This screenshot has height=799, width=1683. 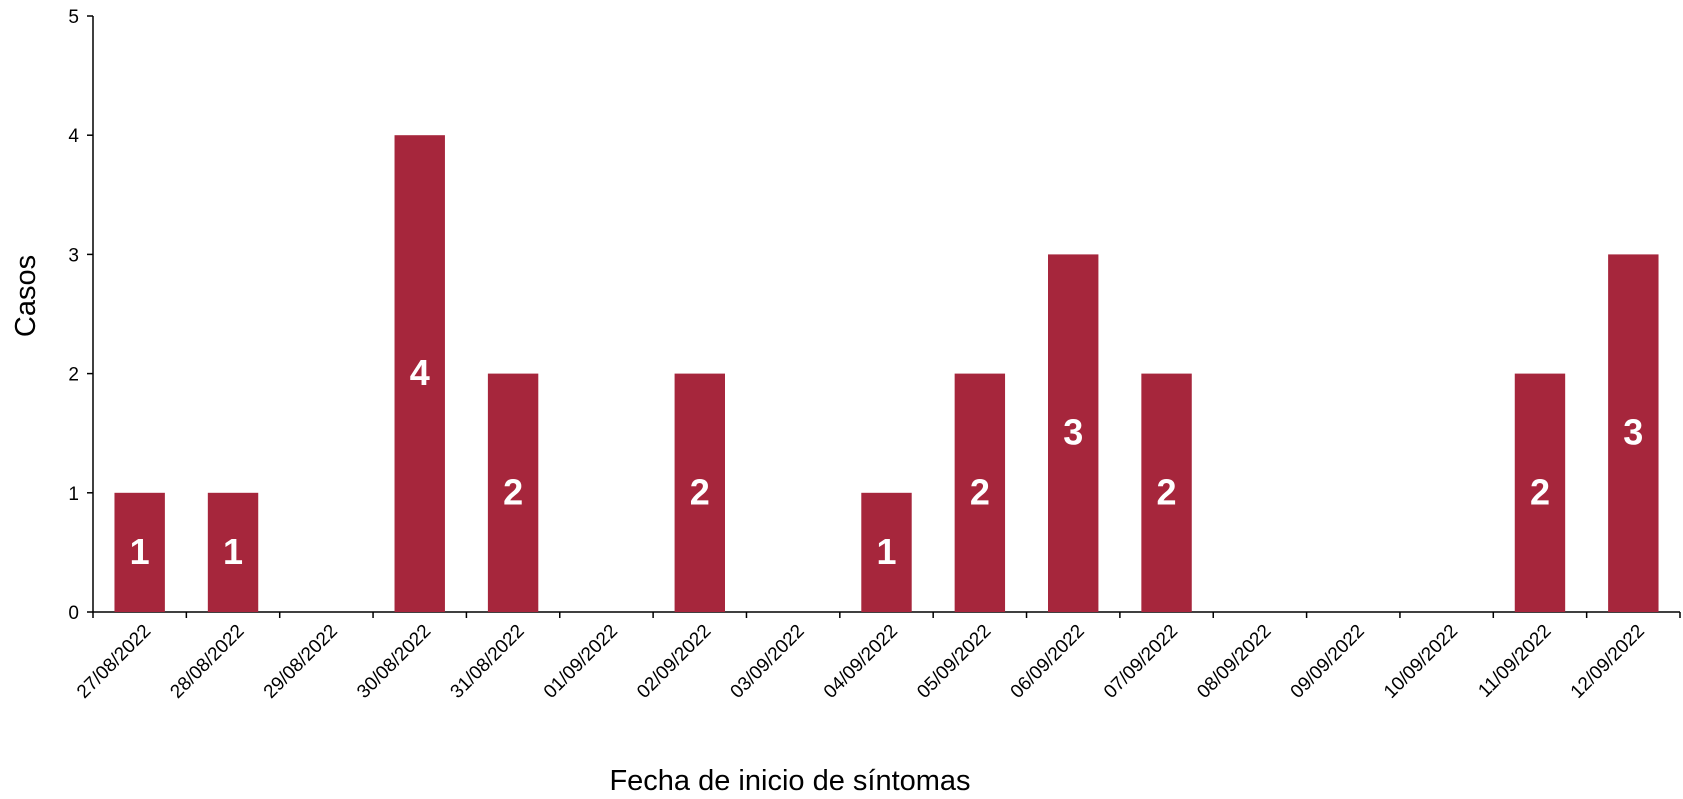 What do you see at coordinates (1234, 662) in the screenshot?
I see `x-tick-label: 08/09/2022` at bounding box center [1234, 662].